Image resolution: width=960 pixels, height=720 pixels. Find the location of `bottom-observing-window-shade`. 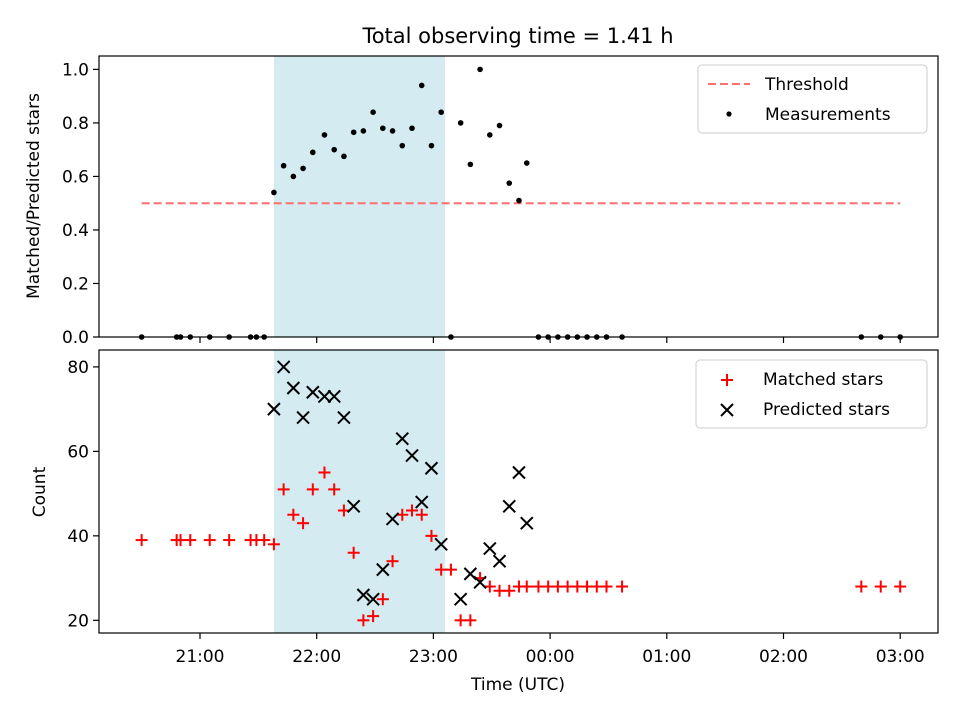

bottom-observing-window-shade is located at coordinates (359, 491).